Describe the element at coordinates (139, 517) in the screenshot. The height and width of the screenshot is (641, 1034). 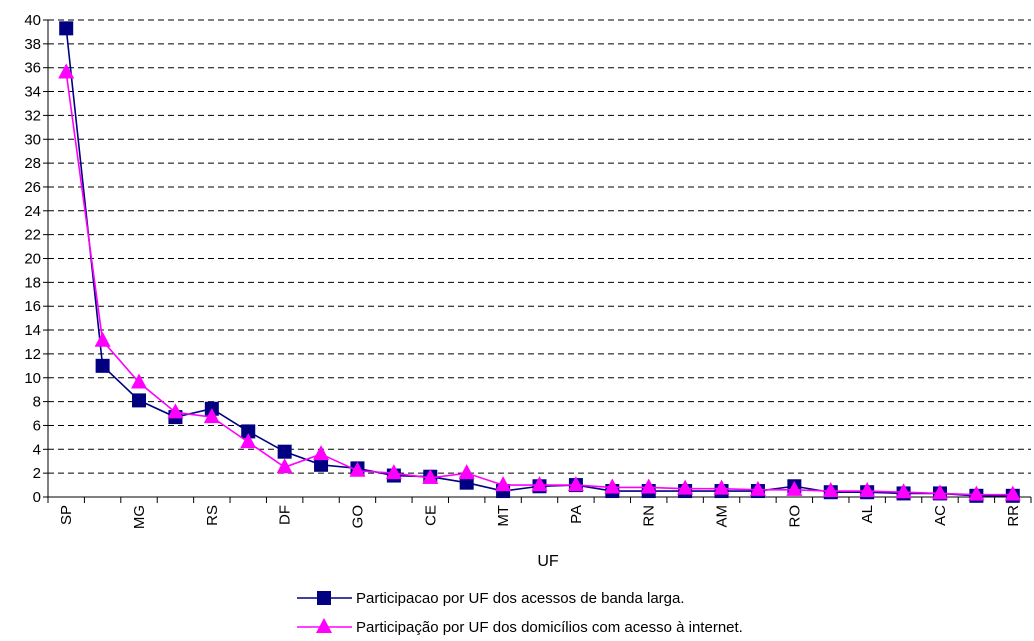
I see `x-tick-label: MG` at that location.